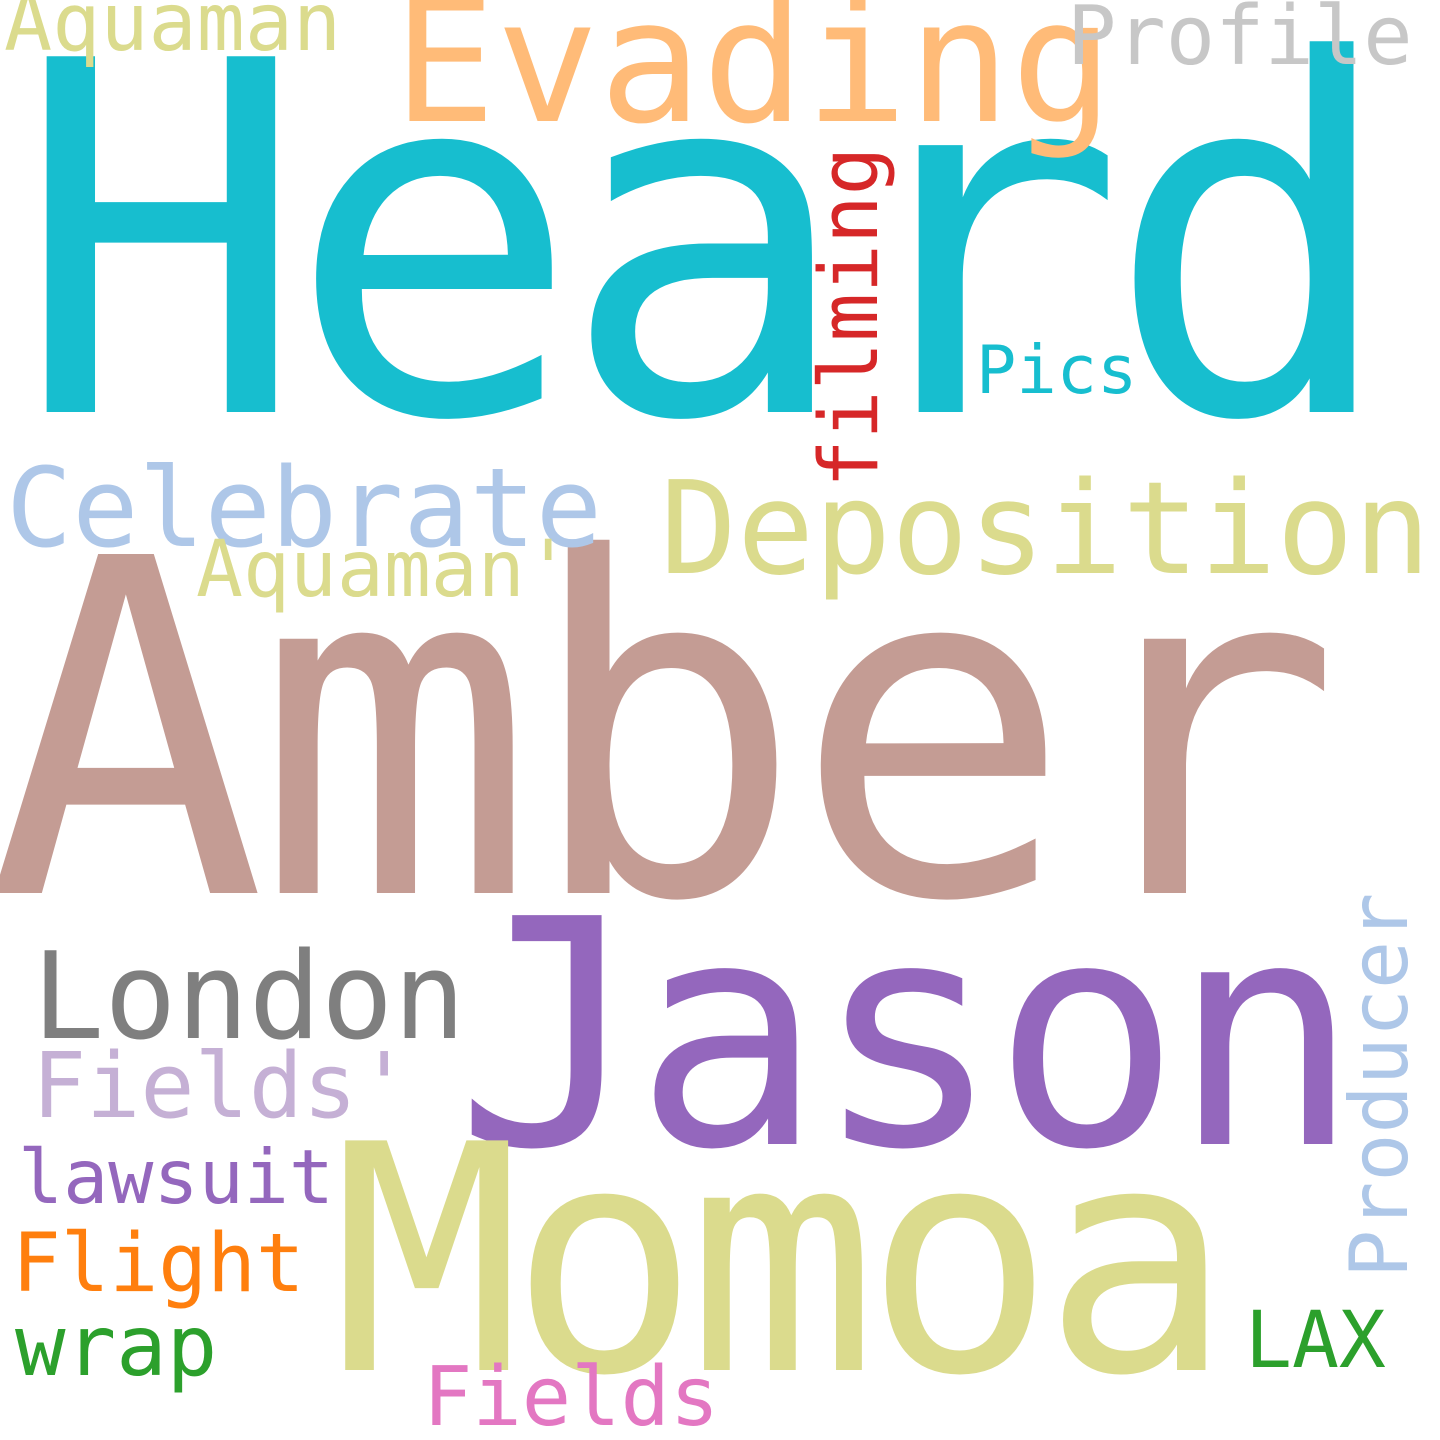 The image size is (1440, 1440). I want to click on word-lax: LAX, so click(1315, 1341).